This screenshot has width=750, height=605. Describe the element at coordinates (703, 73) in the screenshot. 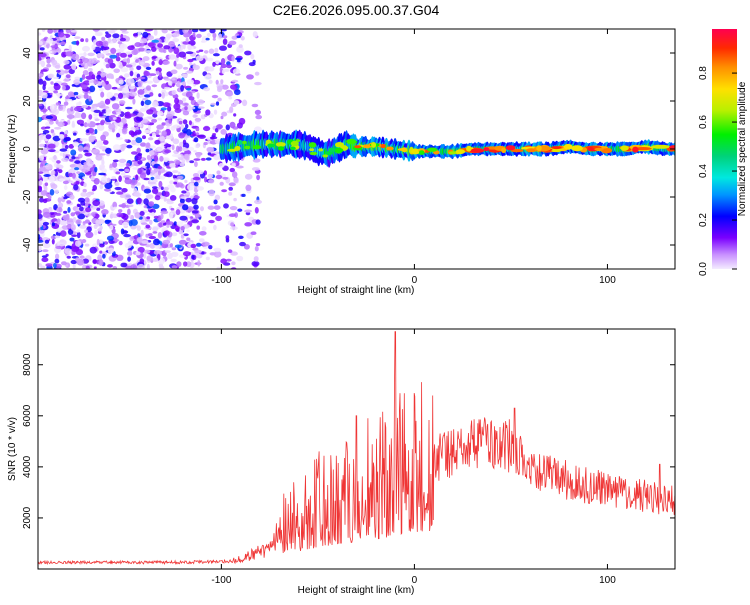

I see `colorbar-tick-label: 0.8` at that location.